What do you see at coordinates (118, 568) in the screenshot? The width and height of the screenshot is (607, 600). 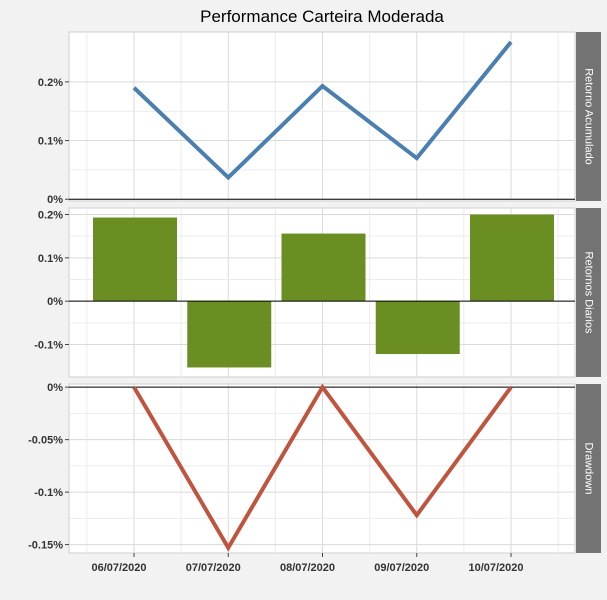 I see `x-tick-label: 06/07/2020` at bounding box center [118, 568].